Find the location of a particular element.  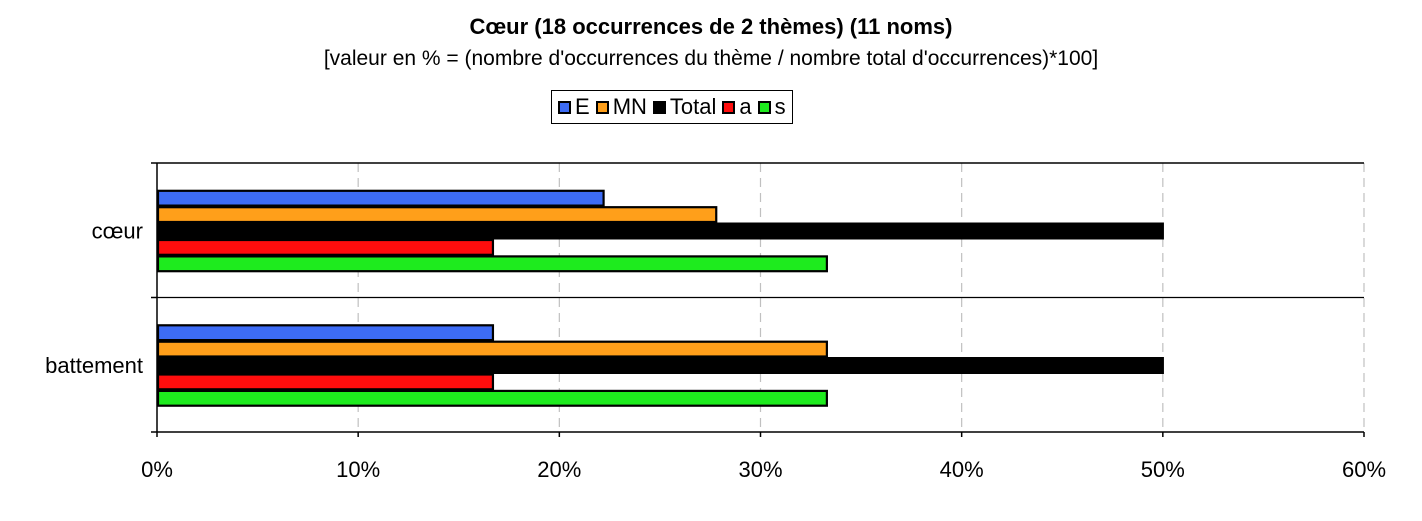

x-tick-label: 50% is located at coordinates (1163, 469).